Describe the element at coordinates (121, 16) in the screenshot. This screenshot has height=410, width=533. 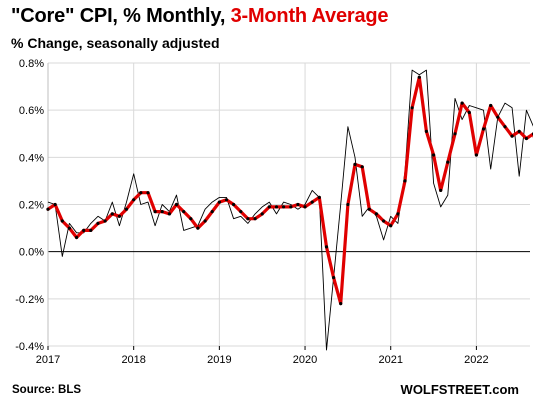
I see `title-prefix: "Core" CPI, % Monthly,` at that location.